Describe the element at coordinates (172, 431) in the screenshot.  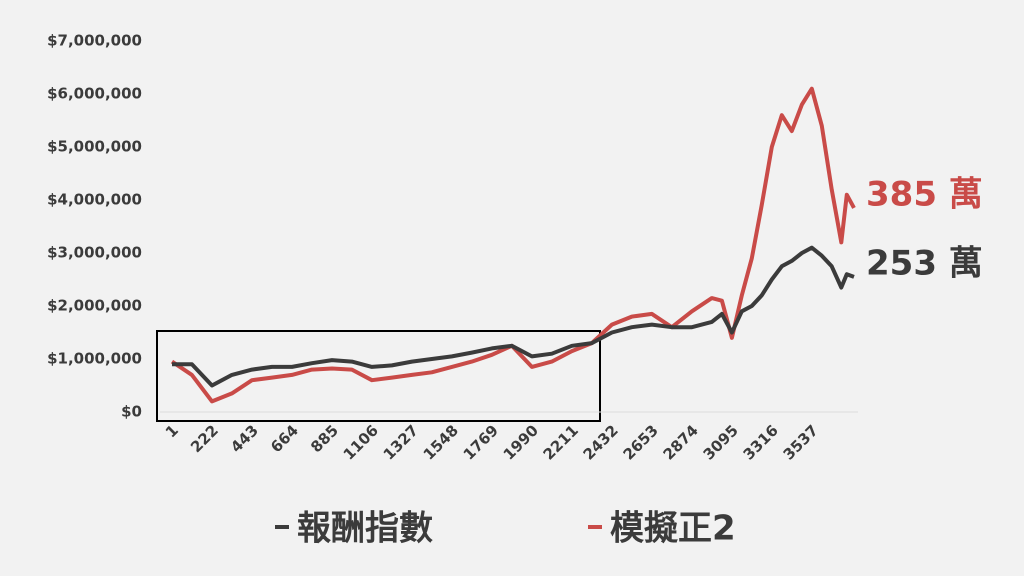
I see `x-tick-label: 1` at that location.